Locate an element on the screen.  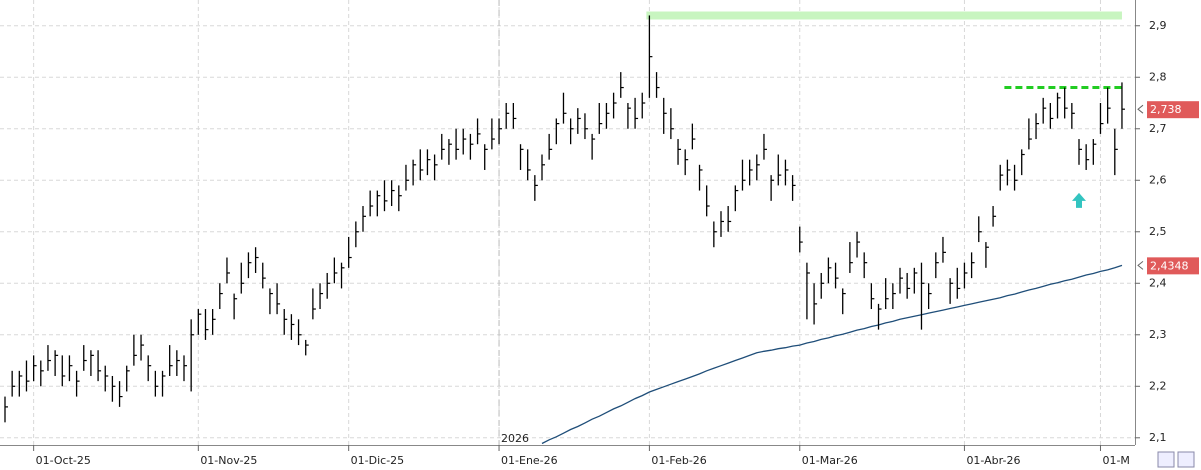
y-tick-label: 2,2 is located at coordinates (1158, 385).